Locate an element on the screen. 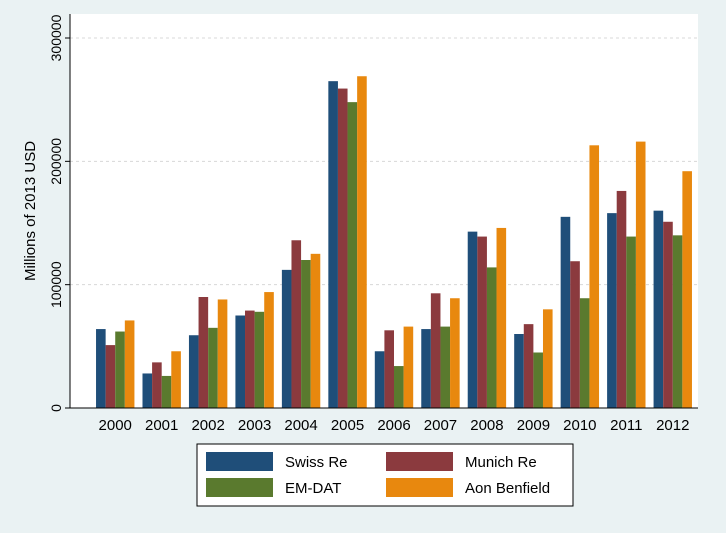  bar-em-dat-2005 is located at coordinates (352, 255).